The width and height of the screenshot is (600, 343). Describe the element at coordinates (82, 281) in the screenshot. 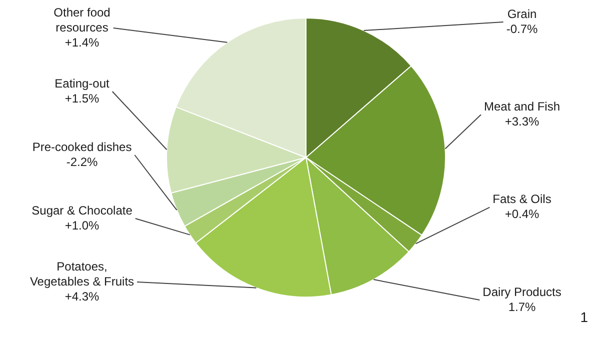

I see `slice-label: Potatoes, Vegetables & Fruits +4.3%` at that location.